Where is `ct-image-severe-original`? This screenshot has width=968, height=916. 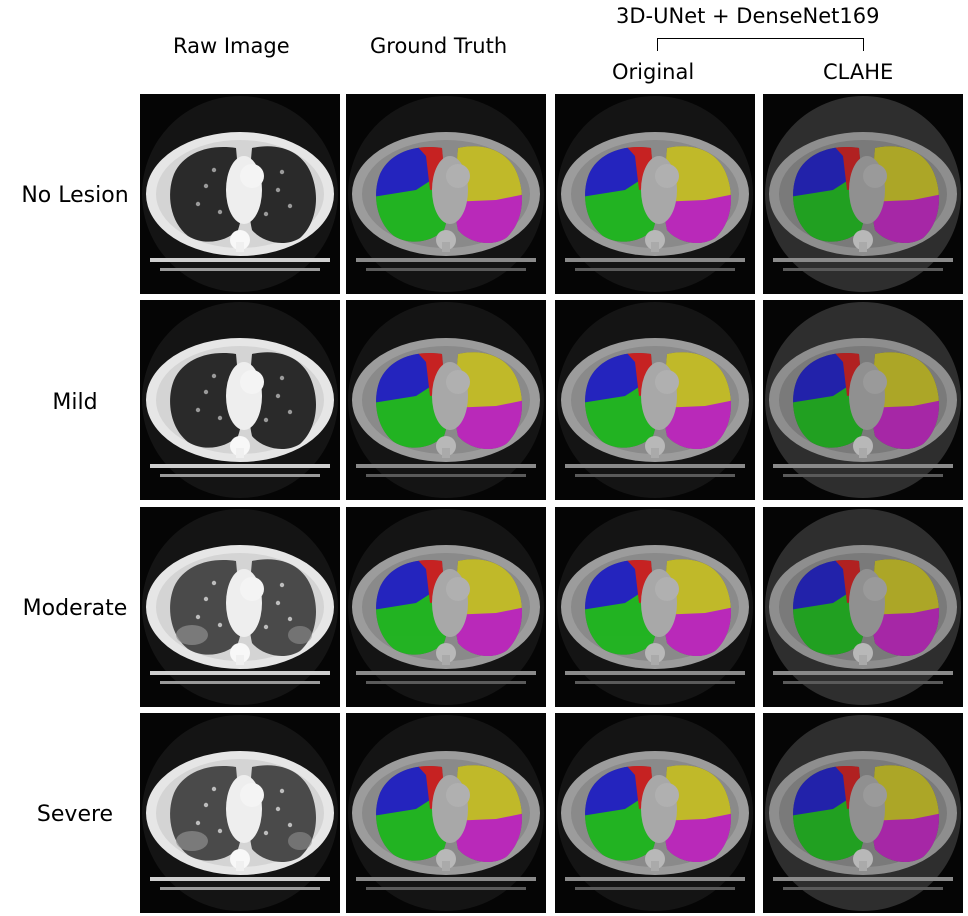 ct-image-severe-original is located at coordinates (655, 813).